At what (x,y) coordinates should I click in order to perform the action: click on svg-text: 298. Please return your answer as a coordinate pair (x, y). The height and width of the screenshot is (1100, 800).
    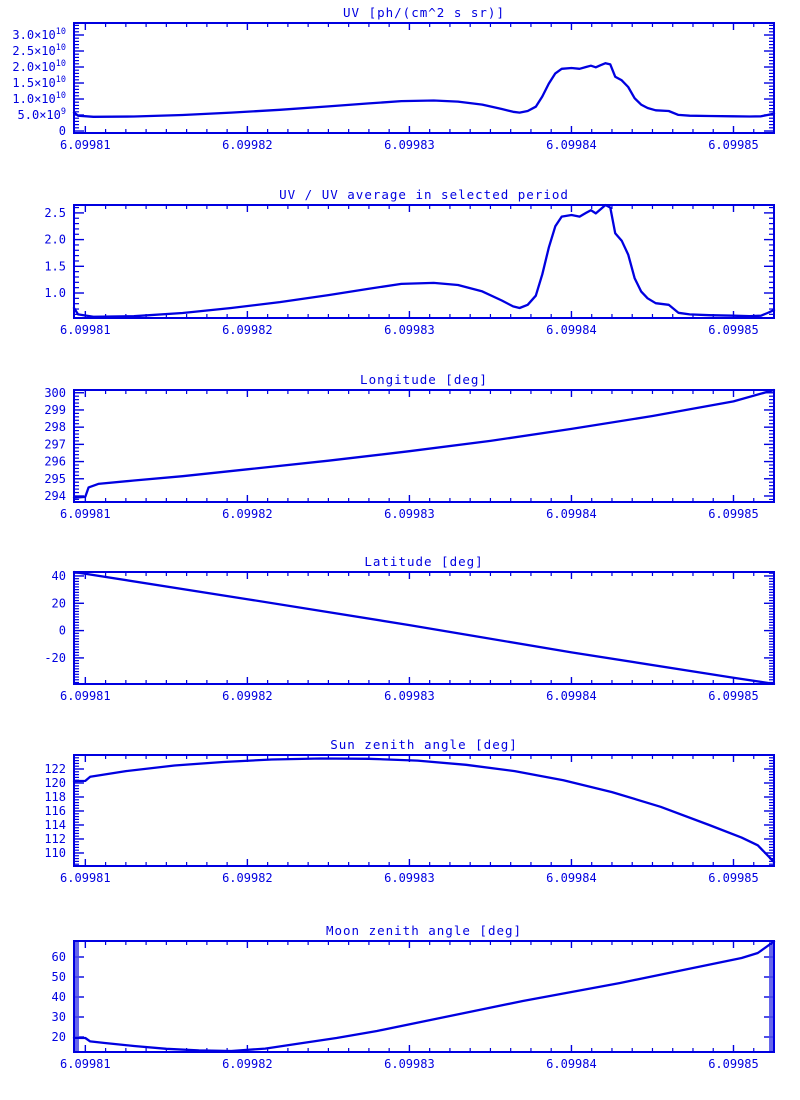
    Looking at the image, I should click on (55, 427).